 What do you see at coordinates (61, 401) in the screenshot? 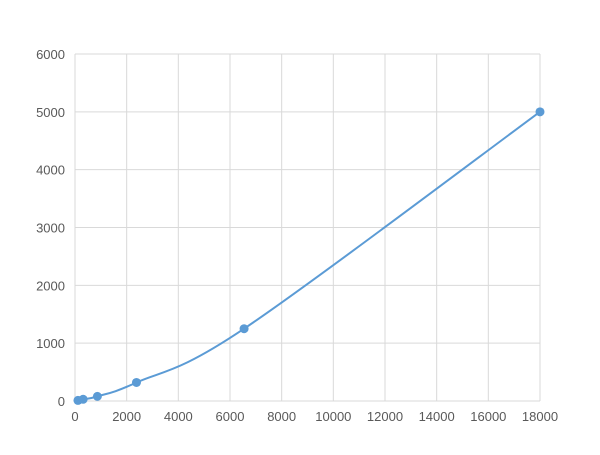
I see `y-tick-label: 0` at bounding box center [61, 401].